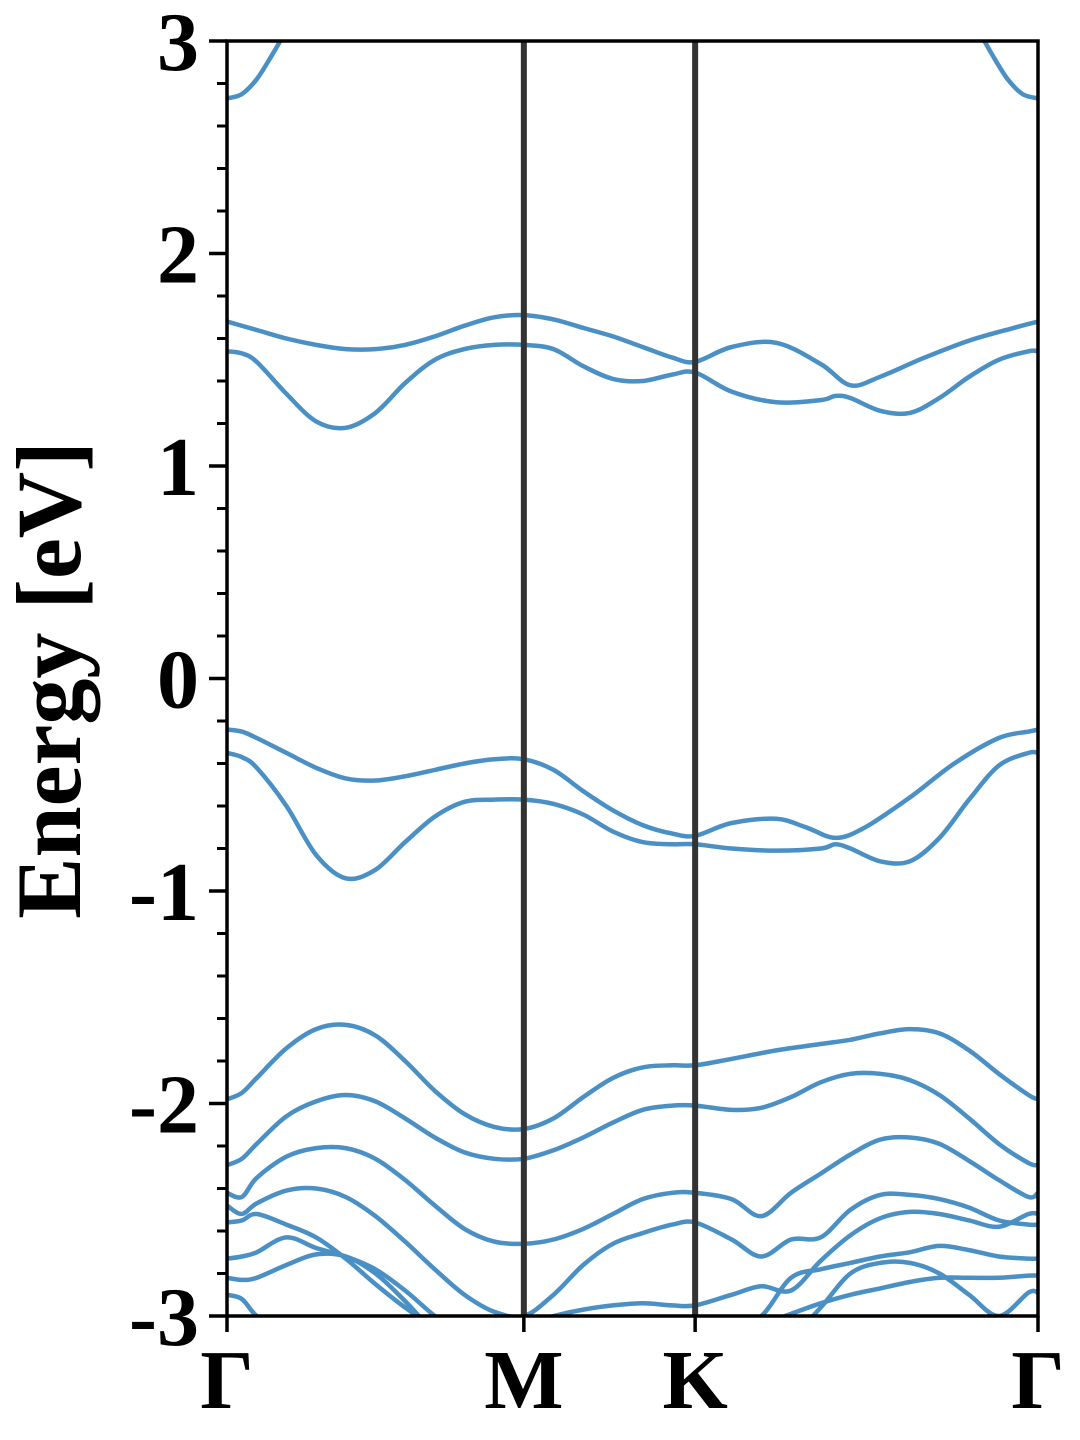 Image resolution: width=1080 pixels, height=1440 pixels. Describe the element at coordinates (50, 680) in the screenshot. I see `y-axis-title: Energy [eV]` at that location.